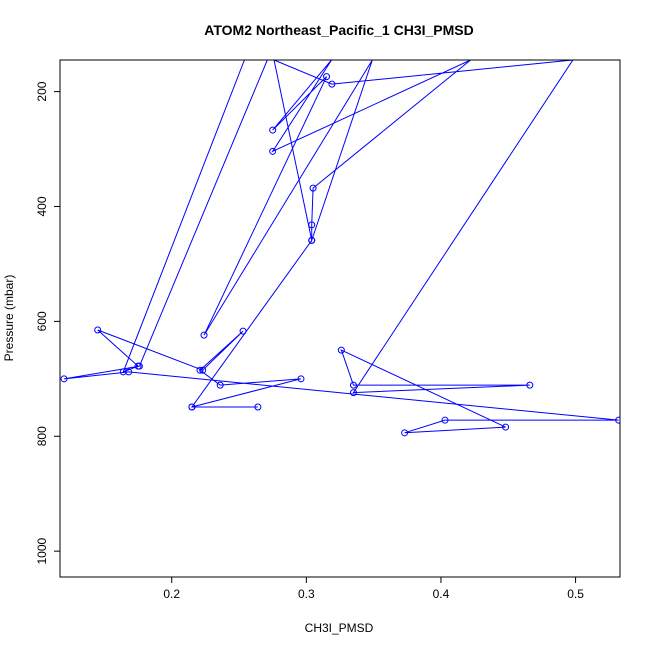  What do you see at coordinates (338, 30) in the screenshot?
I see `chart-title: ATOM2 Northeast_Pacific_1 CH3I_PMSD` at bounding box center [338, 30].